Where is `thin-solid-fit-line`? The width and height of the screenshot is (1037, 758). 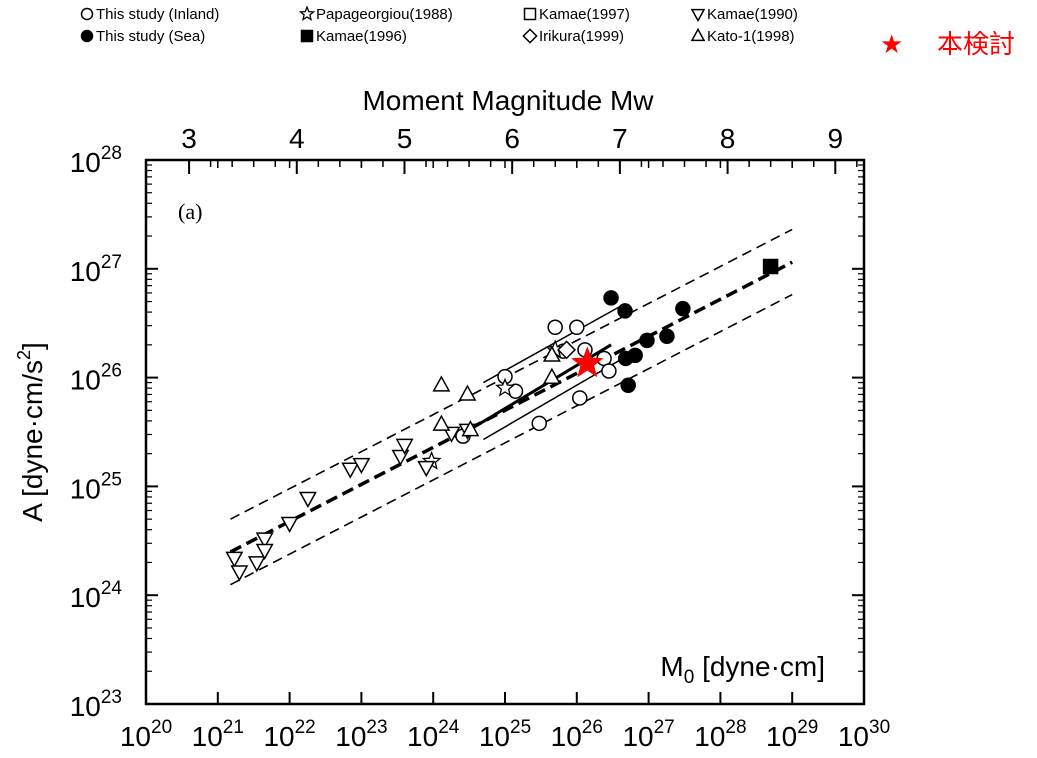
thin-solid-fit-line is located at coordinates (552, 400).